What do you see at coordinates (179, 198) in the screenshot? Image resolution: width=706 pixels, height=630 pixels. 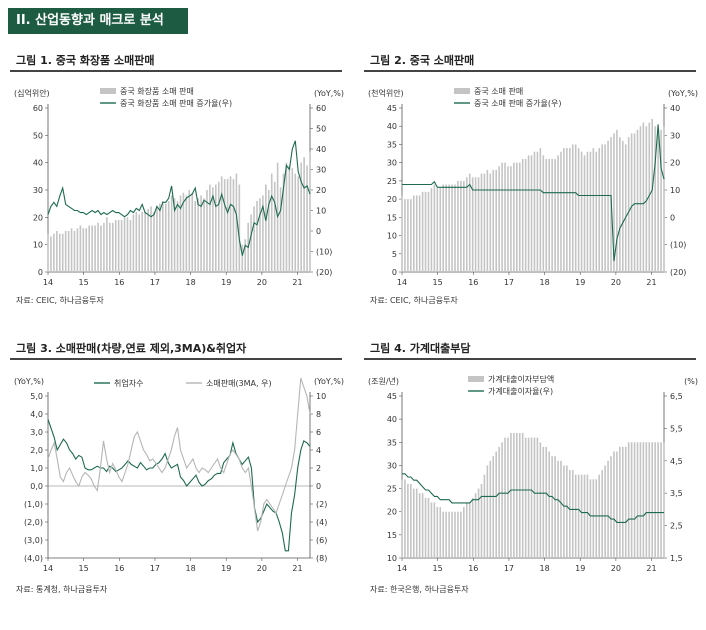 I see `series-line` at bounding box center [179, 198].